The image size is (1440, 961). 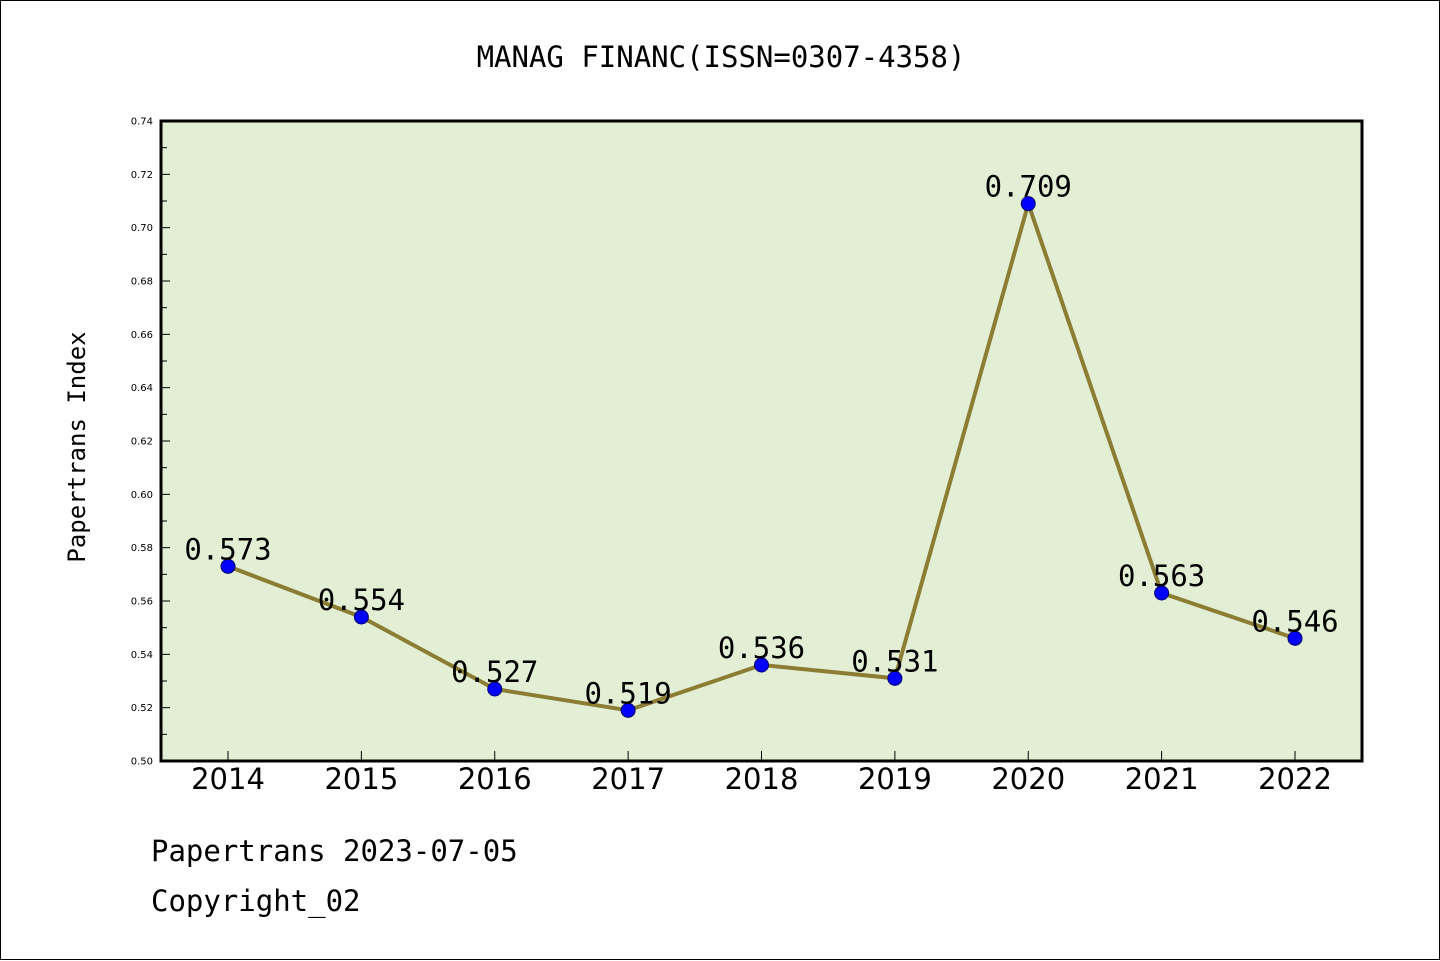 What do you see at coordinates (627, 693) in the screenshot?
I see `data-label: 0.519` at bounding box center [627, 693].